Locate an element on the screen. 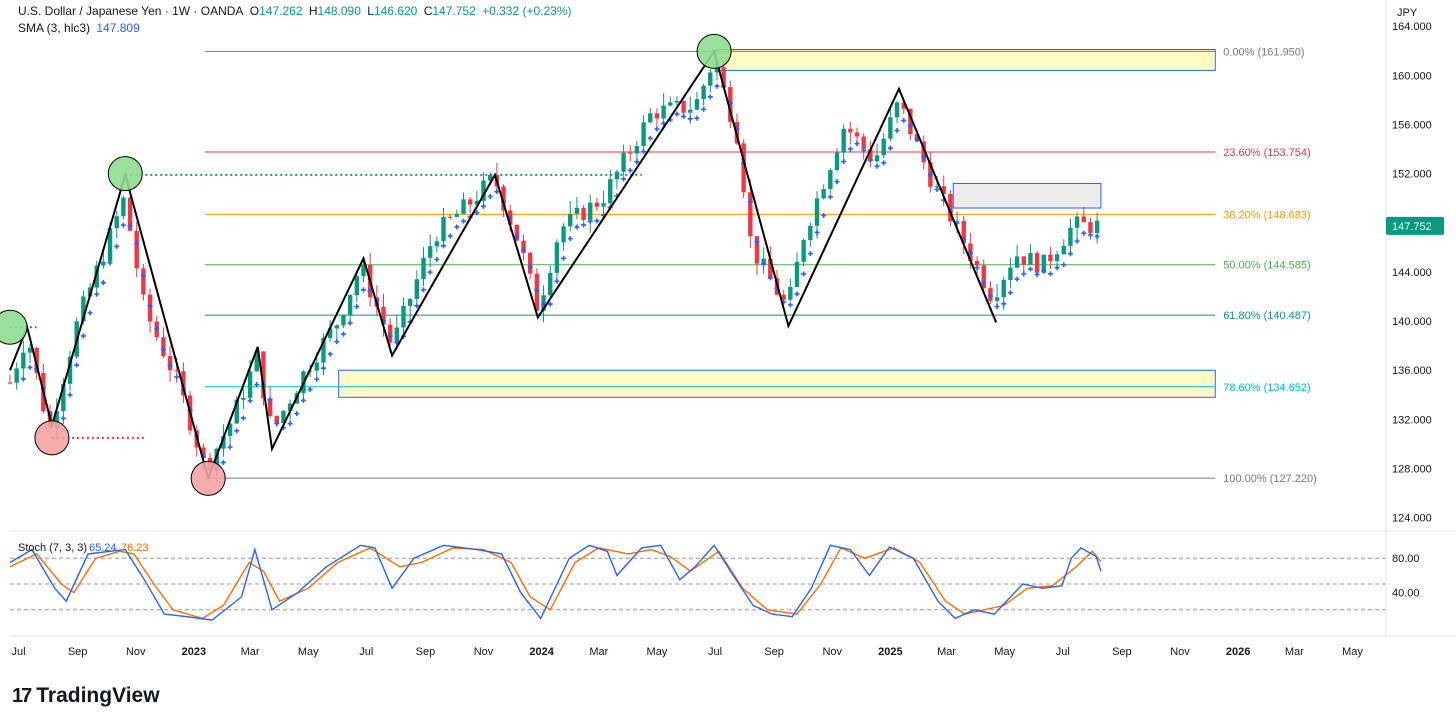 This screenshot has width=1456, height=725. time-tick-label: Mar is located at coordinates (250, 652).